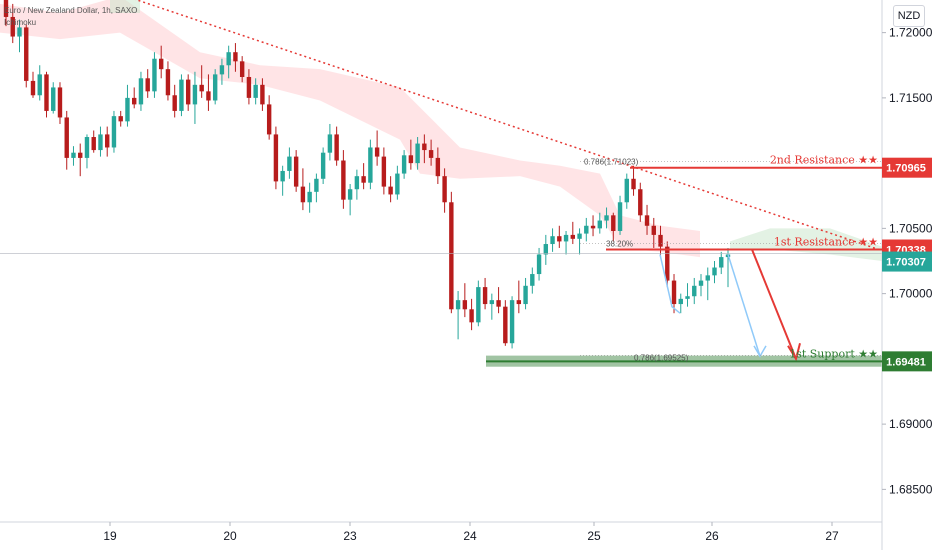  What do you see at coordinates (350, 536) in the screenshot?
I see `time-tick-label: 23` at bounding box center [350, 536].